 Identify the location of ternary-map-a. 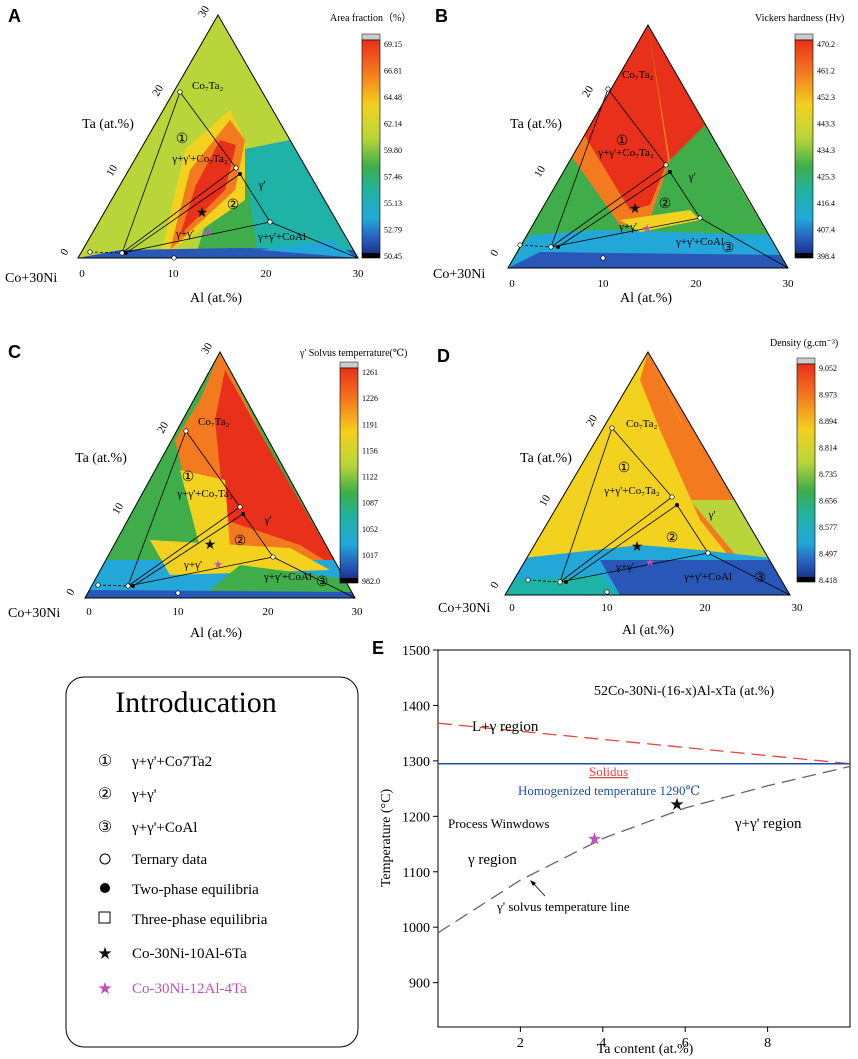
(218, 136).